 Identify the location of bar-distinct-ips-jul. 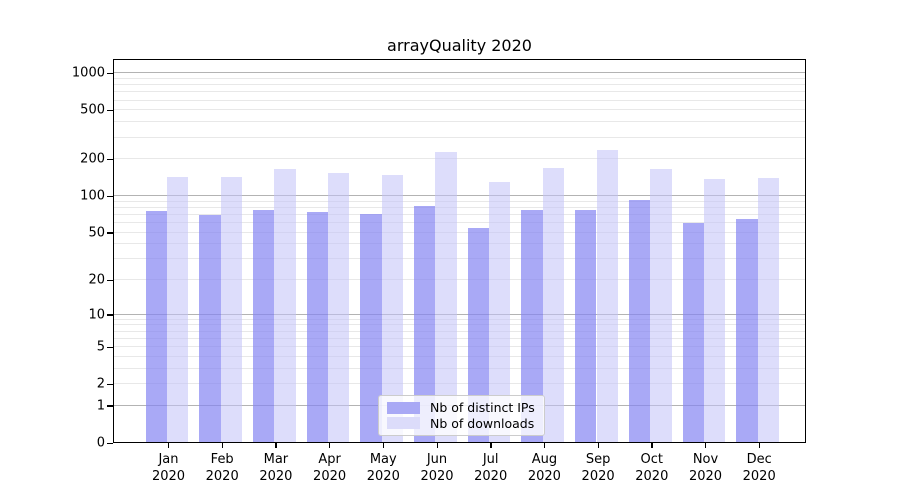
(478, 334).